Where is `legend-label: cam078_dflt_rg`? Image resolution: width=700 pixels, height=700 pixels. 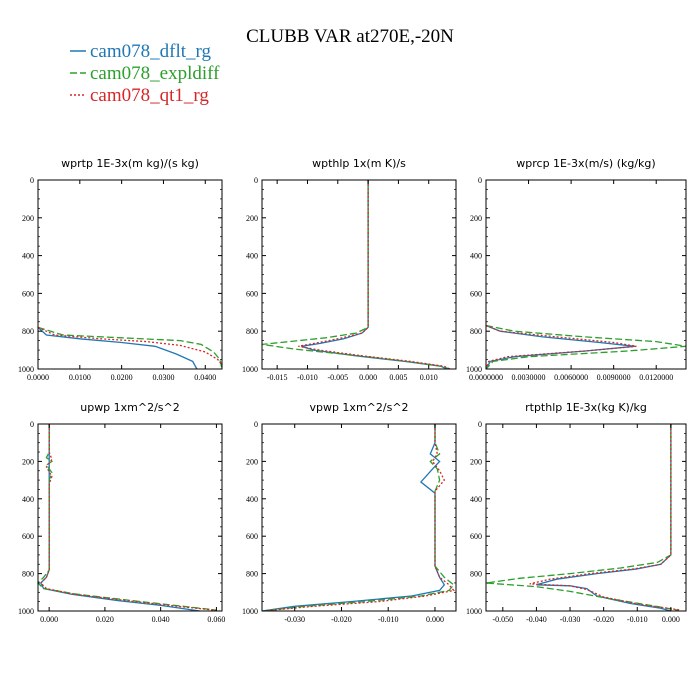 legend-label: cam078_dflt_rg is located at coordinates (151, 51).